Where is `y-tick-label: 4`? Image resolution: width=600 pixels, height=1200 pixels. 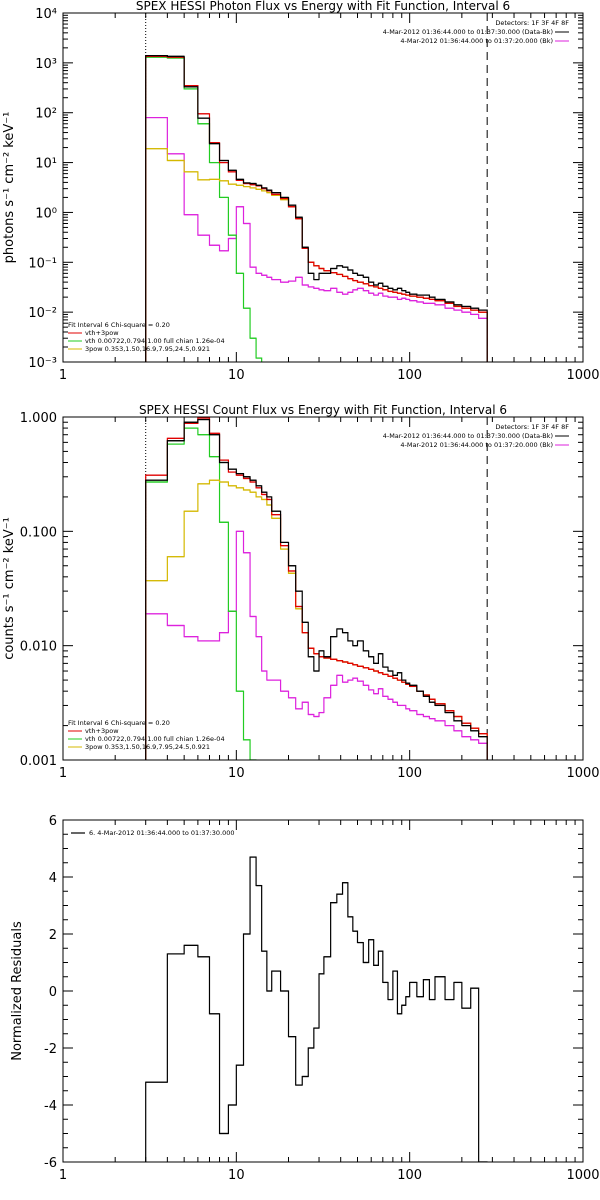
y-tick-label: 4 is located at coordinates (53, 878).